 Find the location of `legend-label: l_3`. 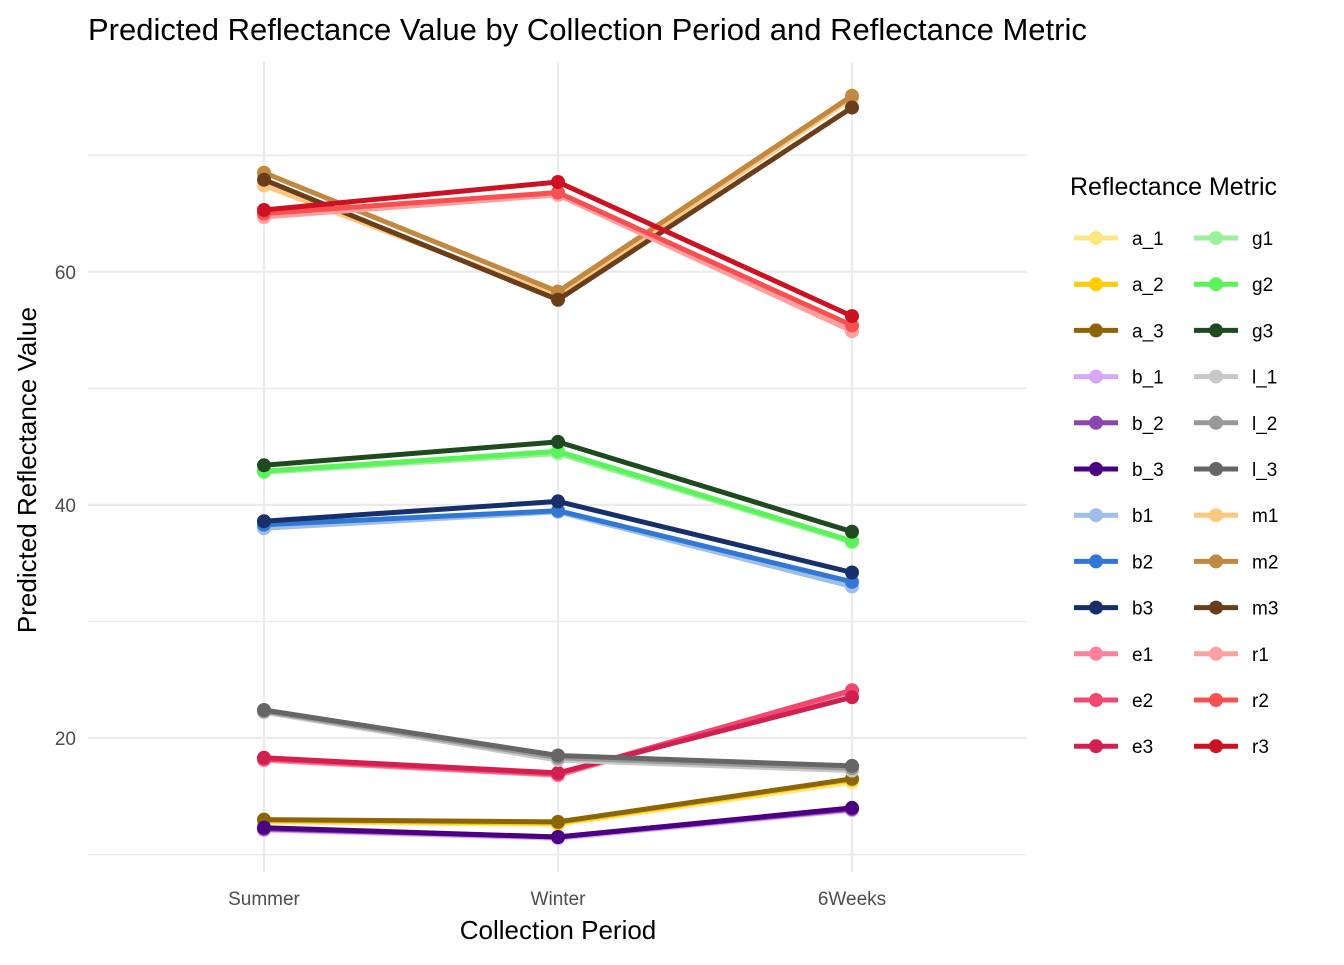

legend-label: l_3 is located at coordinates (1264, 470).